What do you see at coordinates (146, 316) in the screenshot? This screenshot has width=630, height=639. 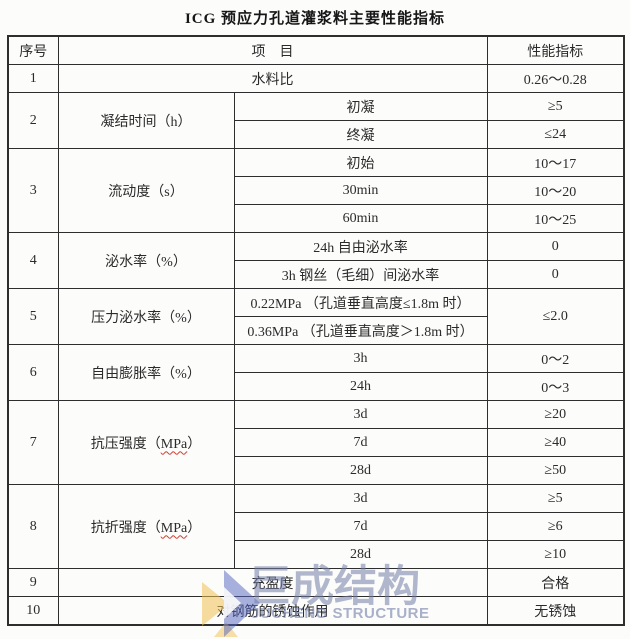 I see `category-cell: 压力泌水率（%）` at bounding box center [146, 316].